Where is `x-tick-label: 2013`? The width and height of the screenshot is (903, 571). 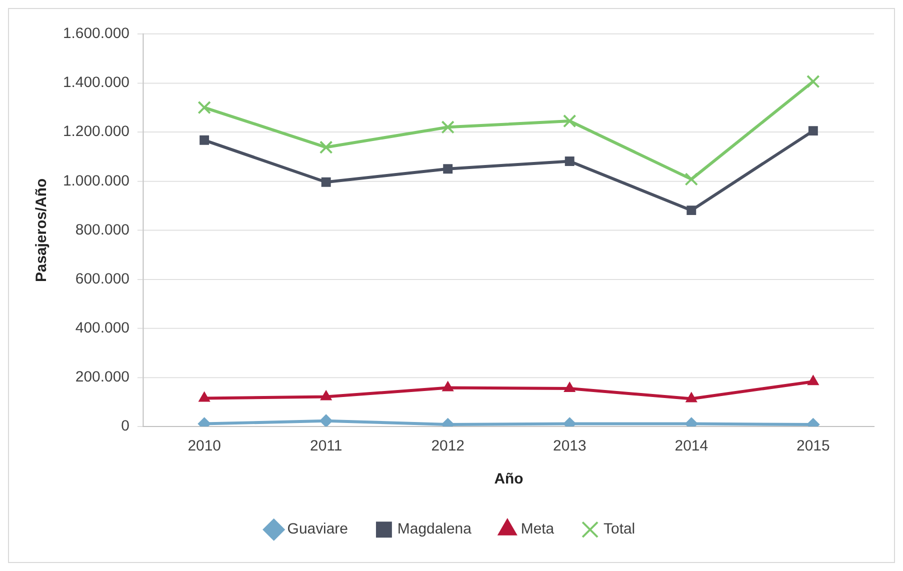 x-tick-label: 2013 is located at coordinates (569, 446).